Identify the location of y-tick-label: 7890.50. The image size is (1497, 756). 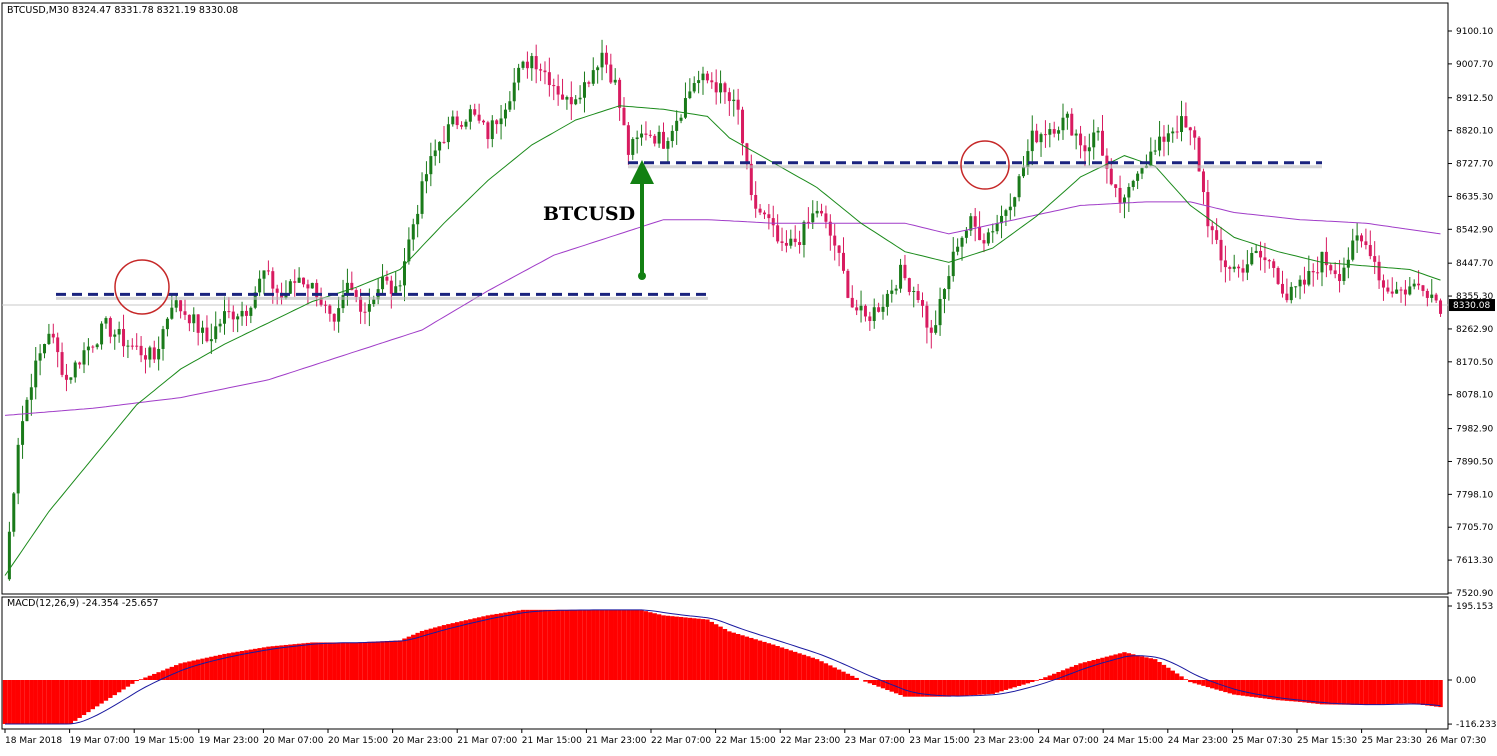
(1474, 462).